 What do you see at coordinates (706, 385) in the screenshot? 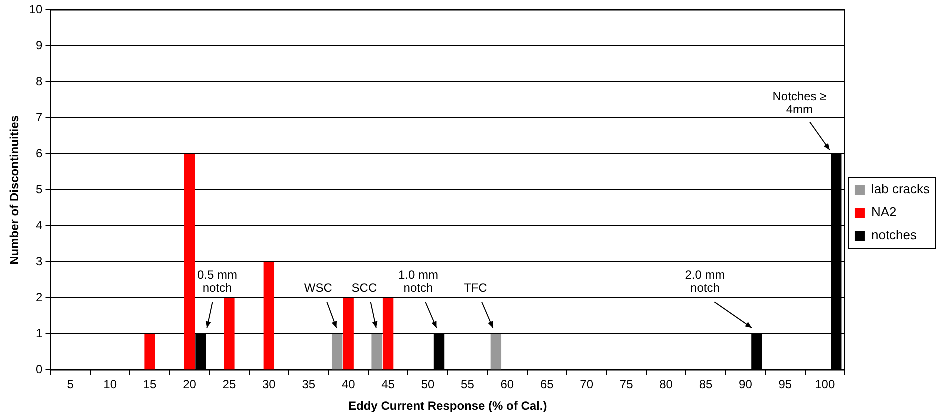
I see `x-tick-label: 85` at bounding box center [706, 385].